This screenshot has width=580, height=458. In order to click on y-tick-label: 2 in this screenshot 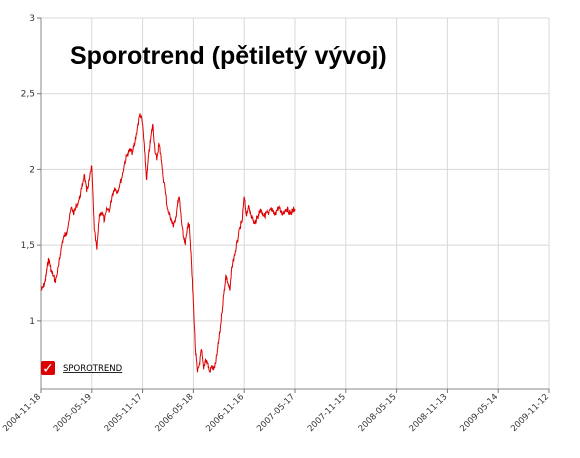, I will do `click(32, 170)`.